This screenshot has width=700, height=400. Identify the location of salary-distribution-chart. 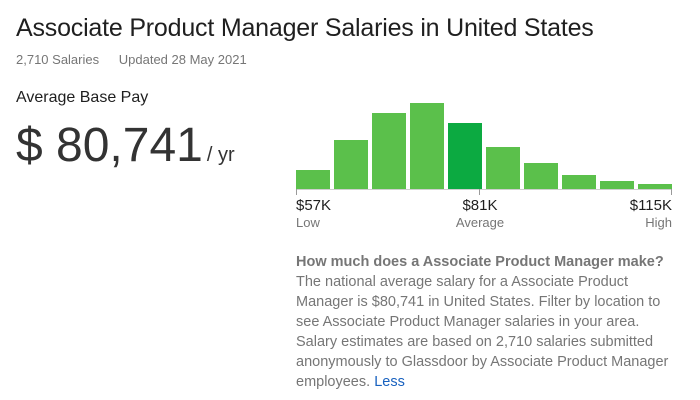
(484, 145).